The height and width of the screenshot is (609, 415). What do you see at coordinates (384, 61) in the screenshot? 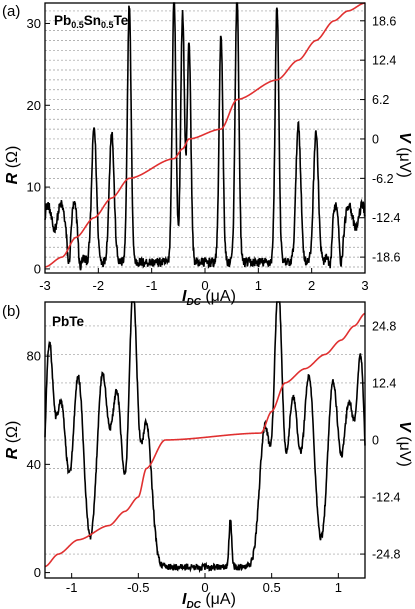
I see `right-tick-label-a-1: 12.4` at bounding box center [384, 61].